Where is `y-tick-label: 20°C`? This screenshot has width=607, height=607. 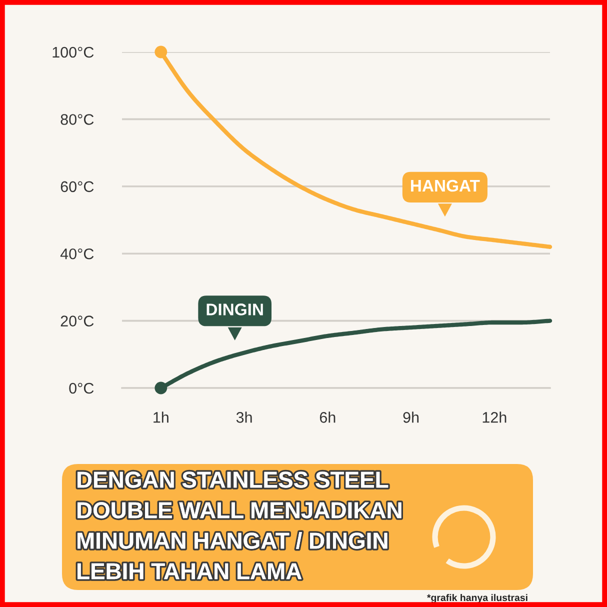
y-tick-label: 20°C is located at coordinates (77, 321).